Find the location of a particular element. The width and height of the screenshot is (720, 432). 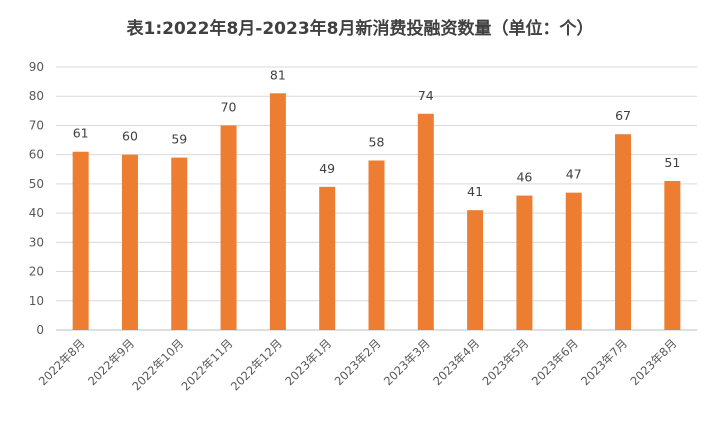

x-tick-label: 2022年11月 is located at coordinates (206, 364).